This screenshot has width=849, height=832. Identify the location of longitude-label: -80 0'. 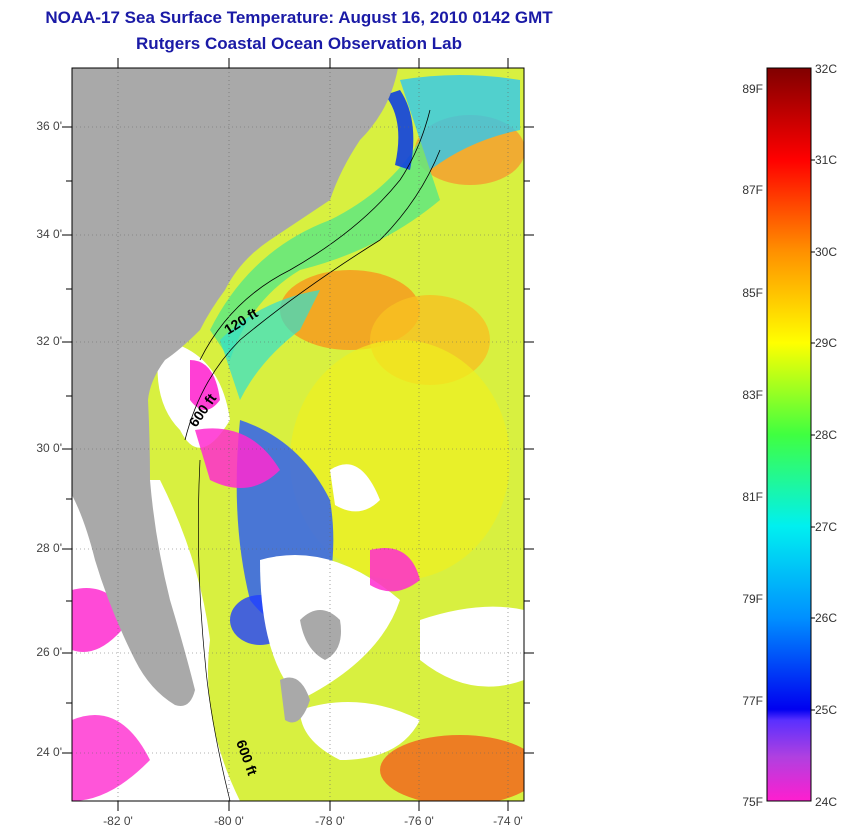
(229, 821).